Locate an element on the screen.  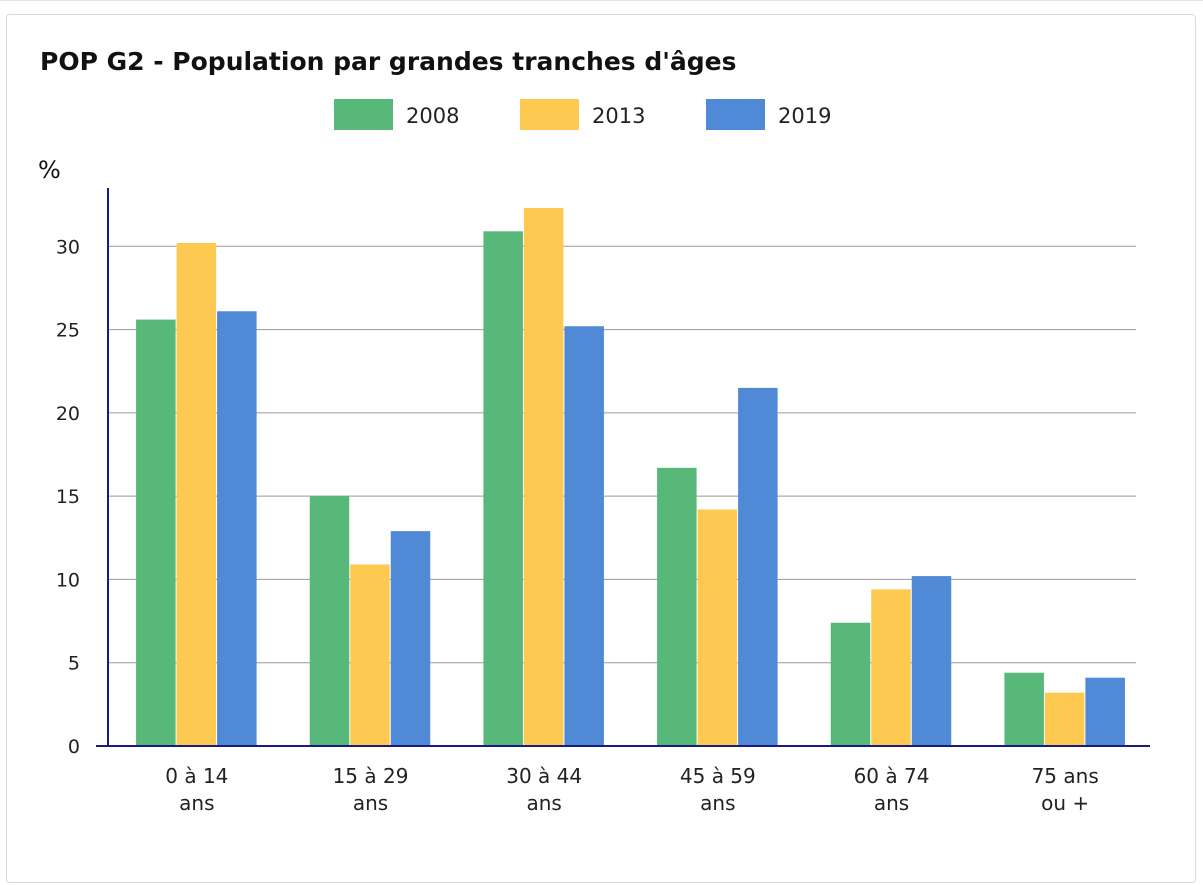
legend-label: 2008 is located at coordinates (432, 116).